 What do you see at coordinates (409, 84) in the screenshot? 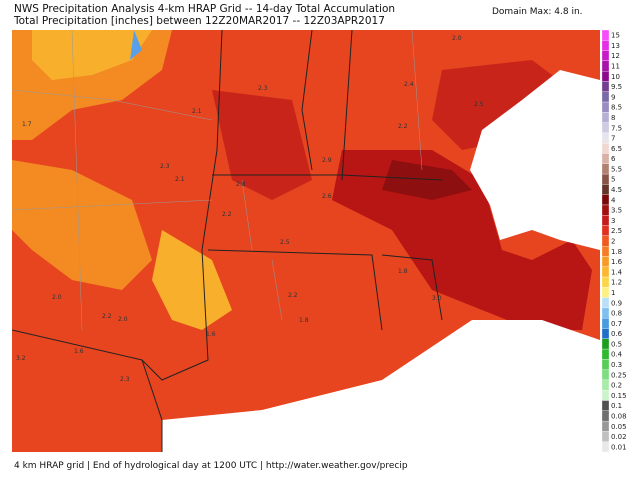
I see `map-value-label: 2.4` at bounding box center [409, 84].